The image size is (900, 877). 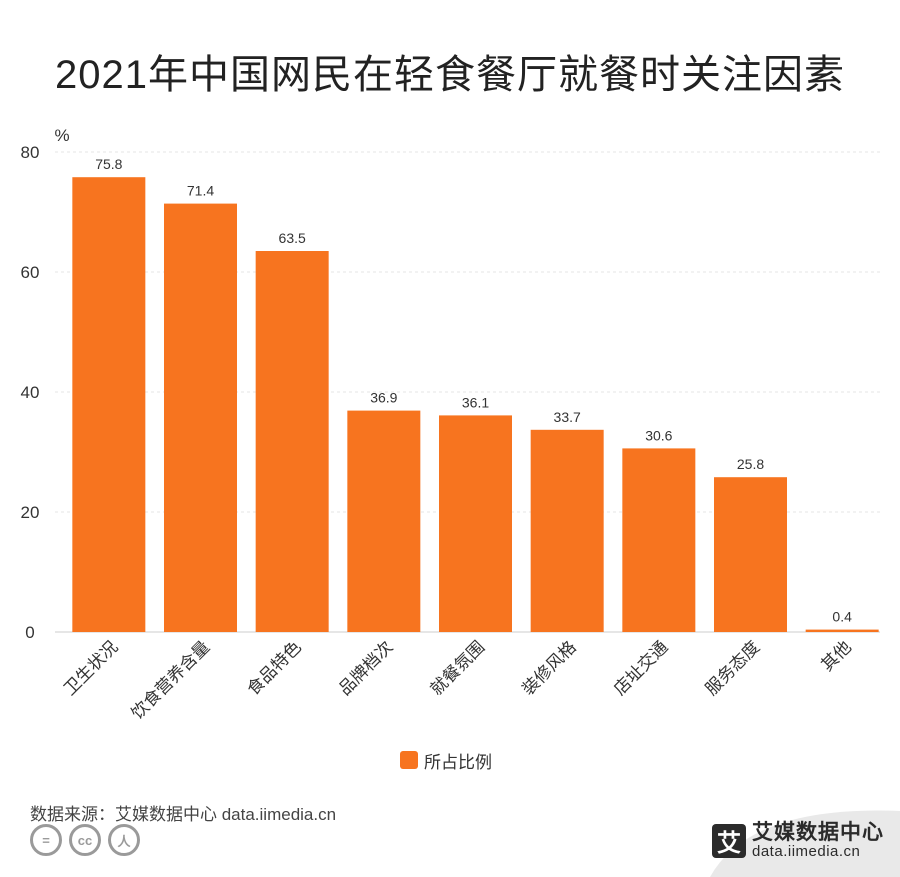 I want to click on source-note: 数据来源：艾媒数据中心 data.iimedia.cn, so click(x=183, y=814).